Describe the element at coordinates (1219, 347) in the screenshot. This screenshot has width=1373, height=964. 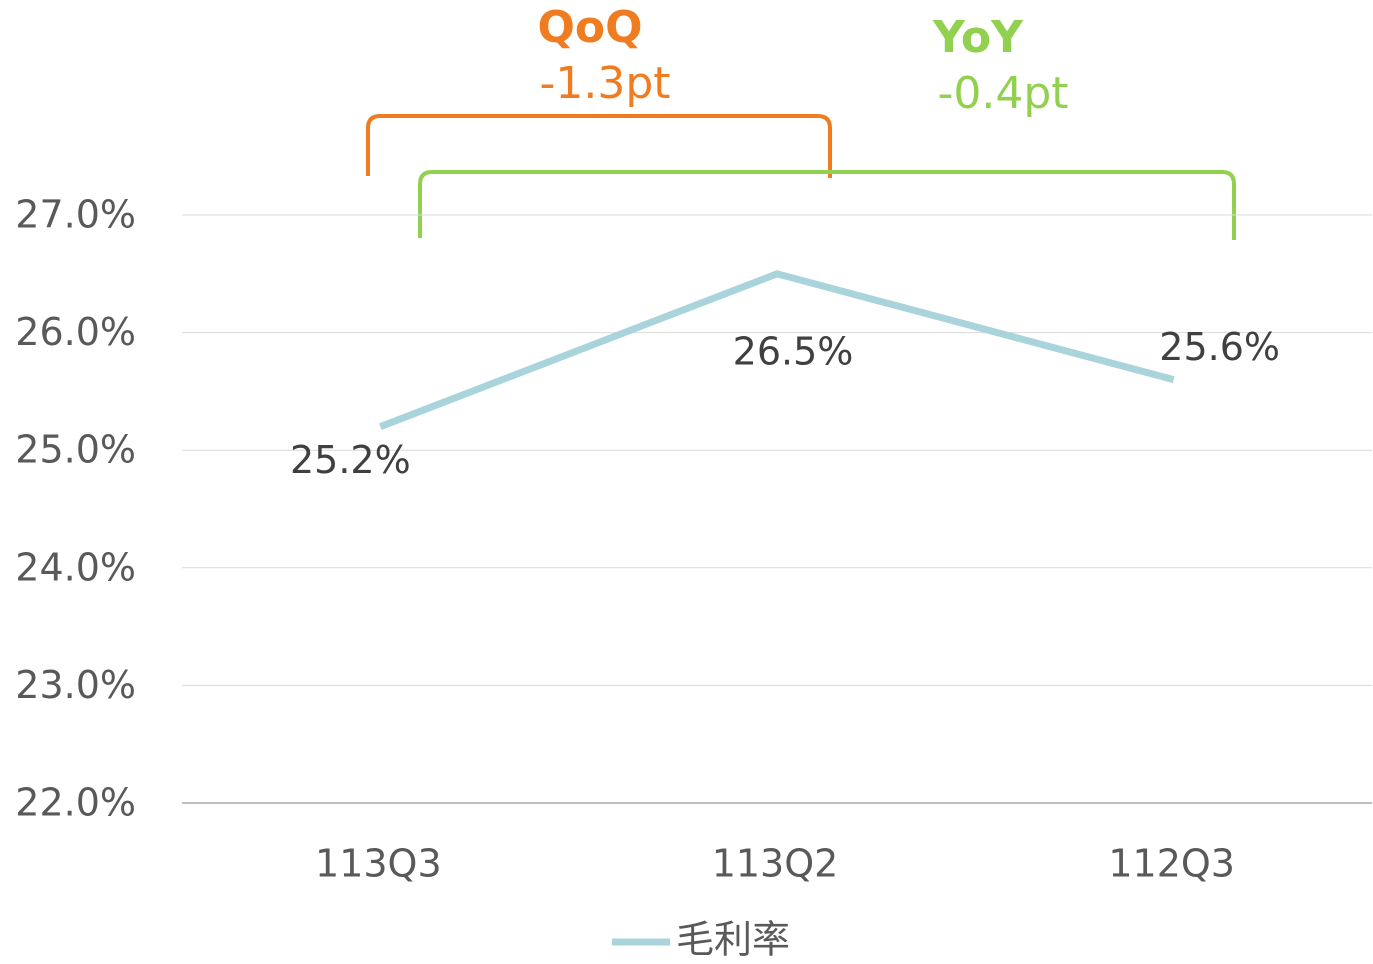
I see `data-label: 25.6%` at that location.